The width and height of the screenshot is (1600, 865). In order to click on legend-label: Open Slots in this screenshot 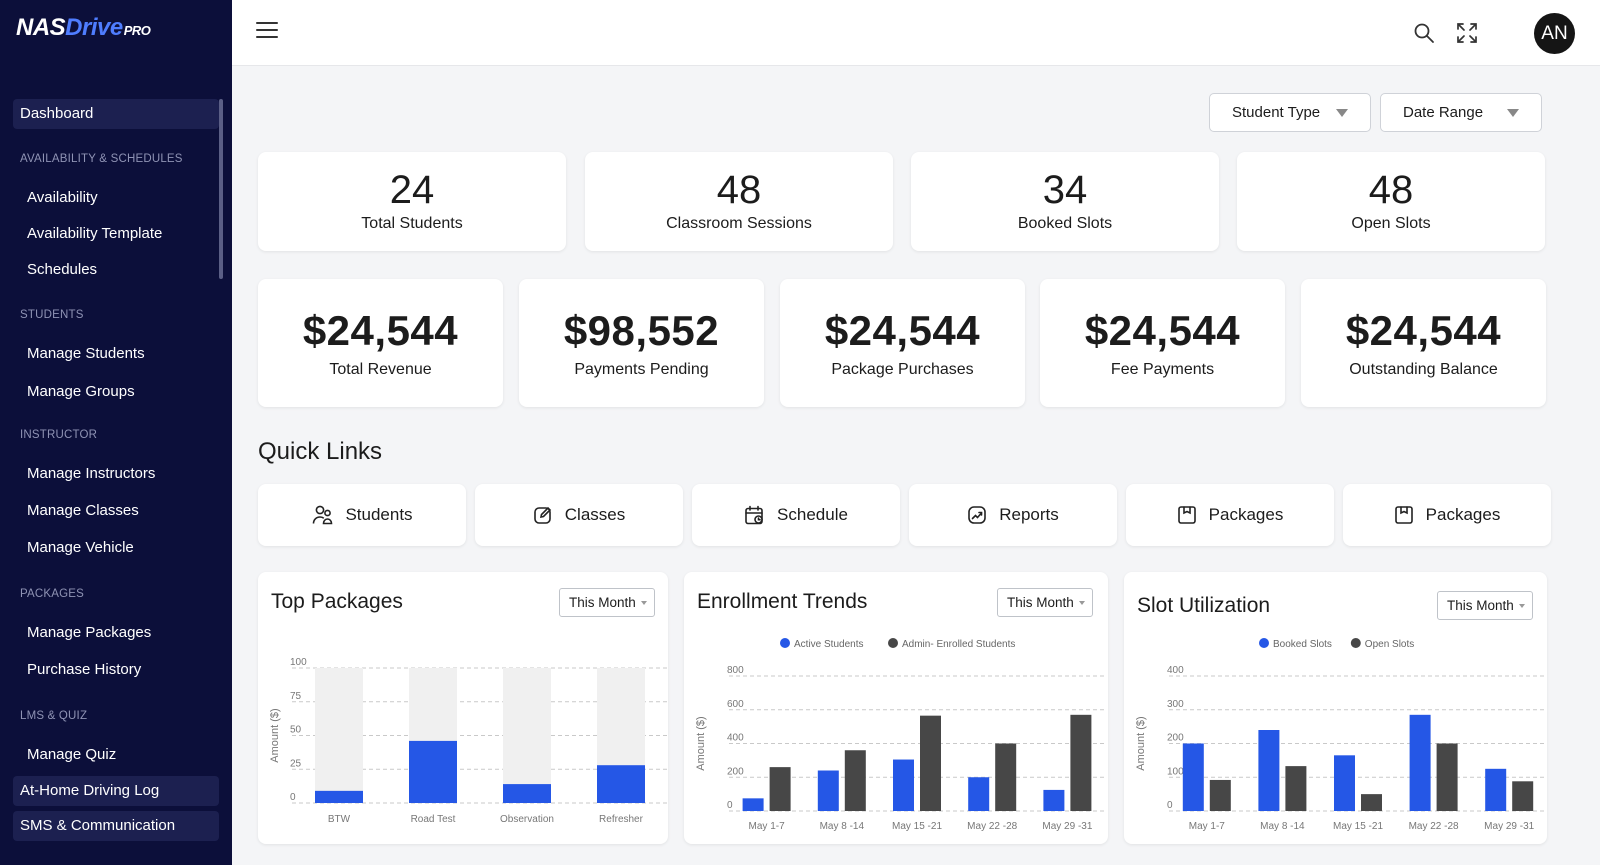, I will do `click(1389, 644)`.